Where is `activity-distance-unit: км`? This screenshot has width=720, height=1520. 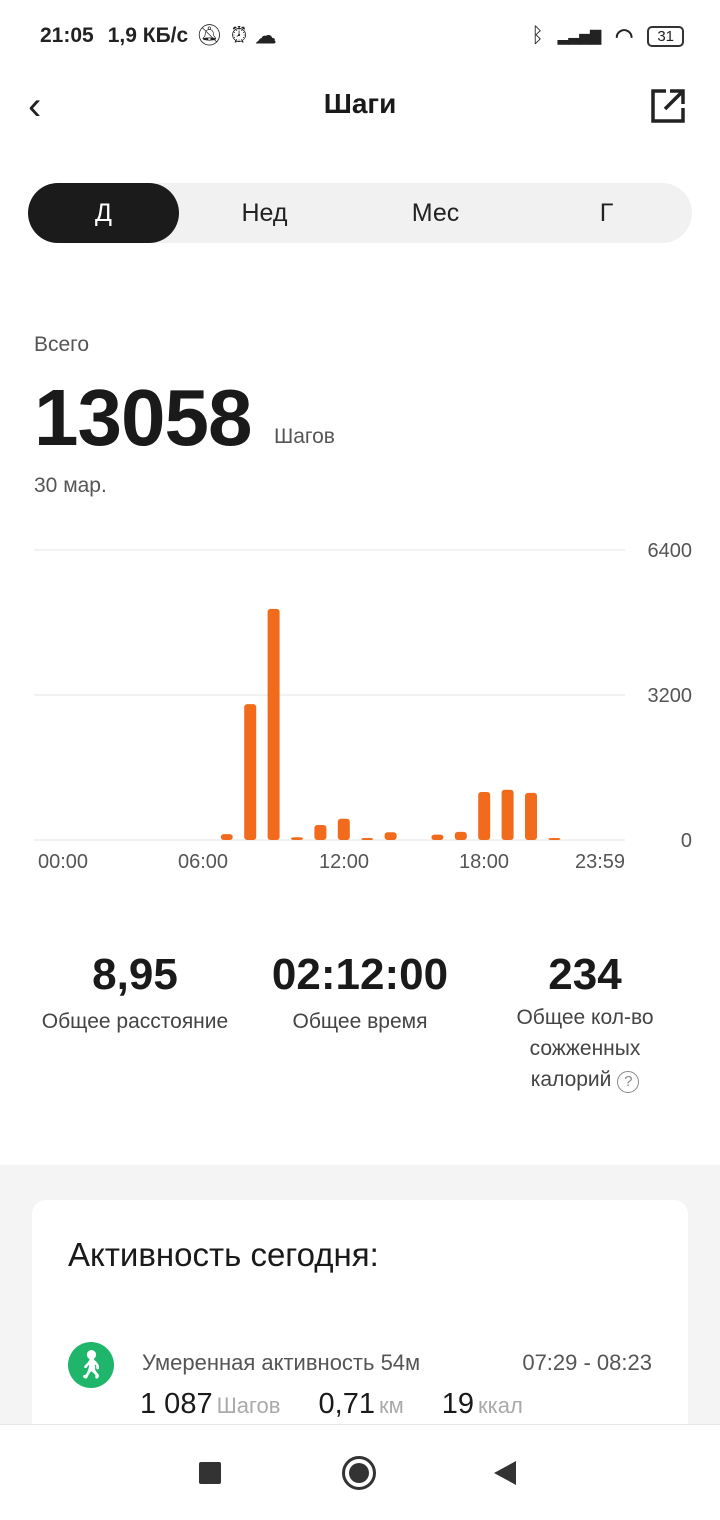
activity-distance-unit: км is located at coordinates (391, 1405).